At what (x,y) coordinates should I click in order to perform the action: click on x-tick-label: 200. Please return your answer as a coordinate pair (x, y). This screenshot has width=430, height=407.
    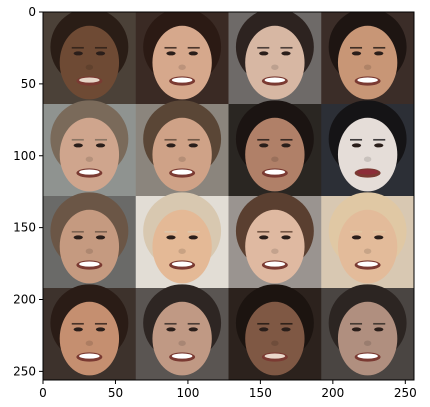
    Looking at the image, I should click on (332, 393).